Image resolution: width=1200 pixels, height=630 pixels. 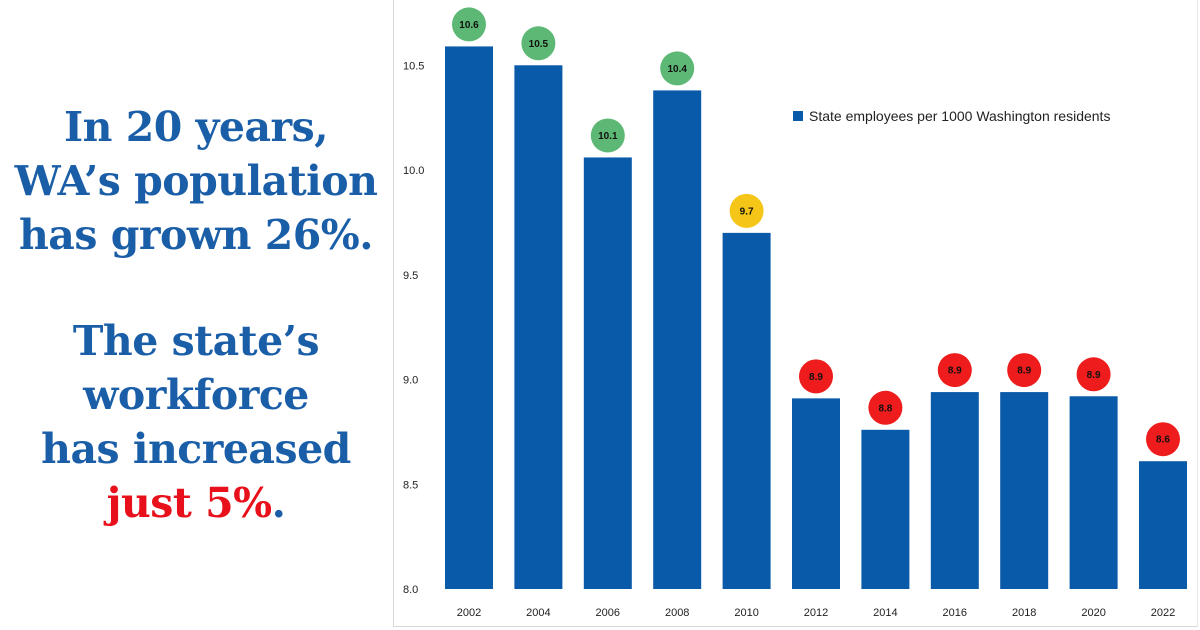 What do you see at coordinates (410, 590) in the screenshot?
I see `y-tick-label: 8.0` at bounding box center [410, 590].